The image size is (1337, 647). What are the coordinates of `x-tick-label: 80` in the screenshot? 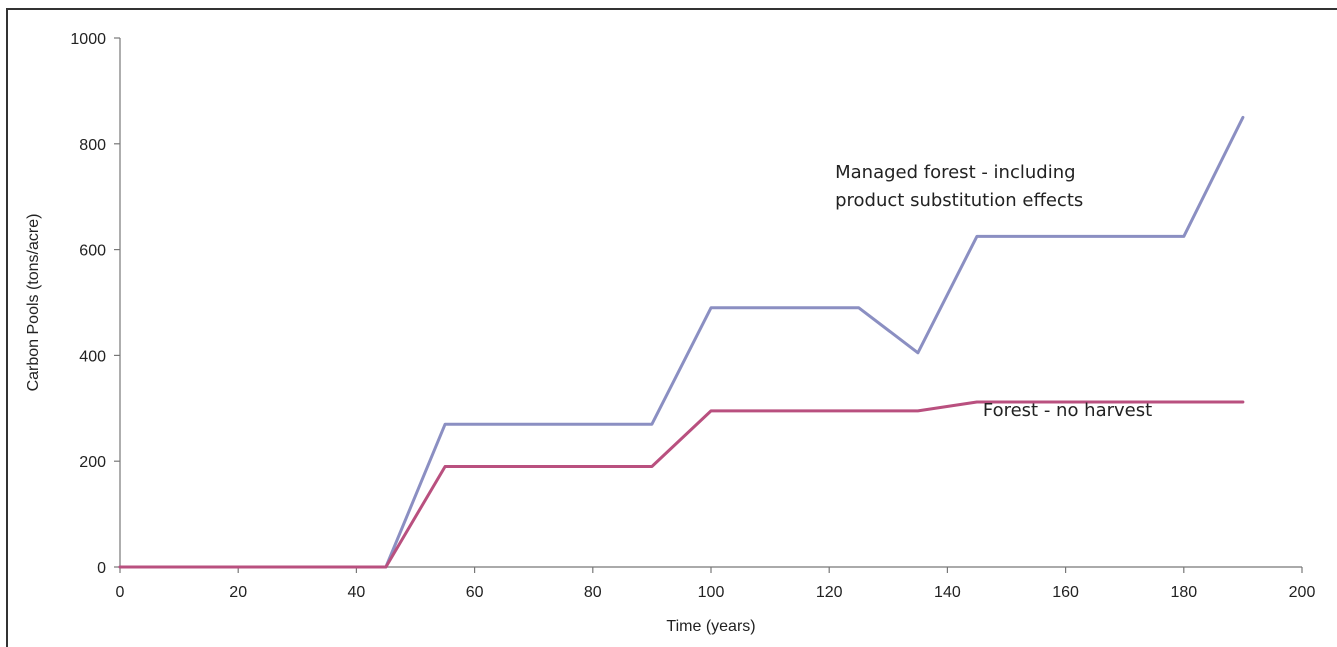 It's located at (593, 592).